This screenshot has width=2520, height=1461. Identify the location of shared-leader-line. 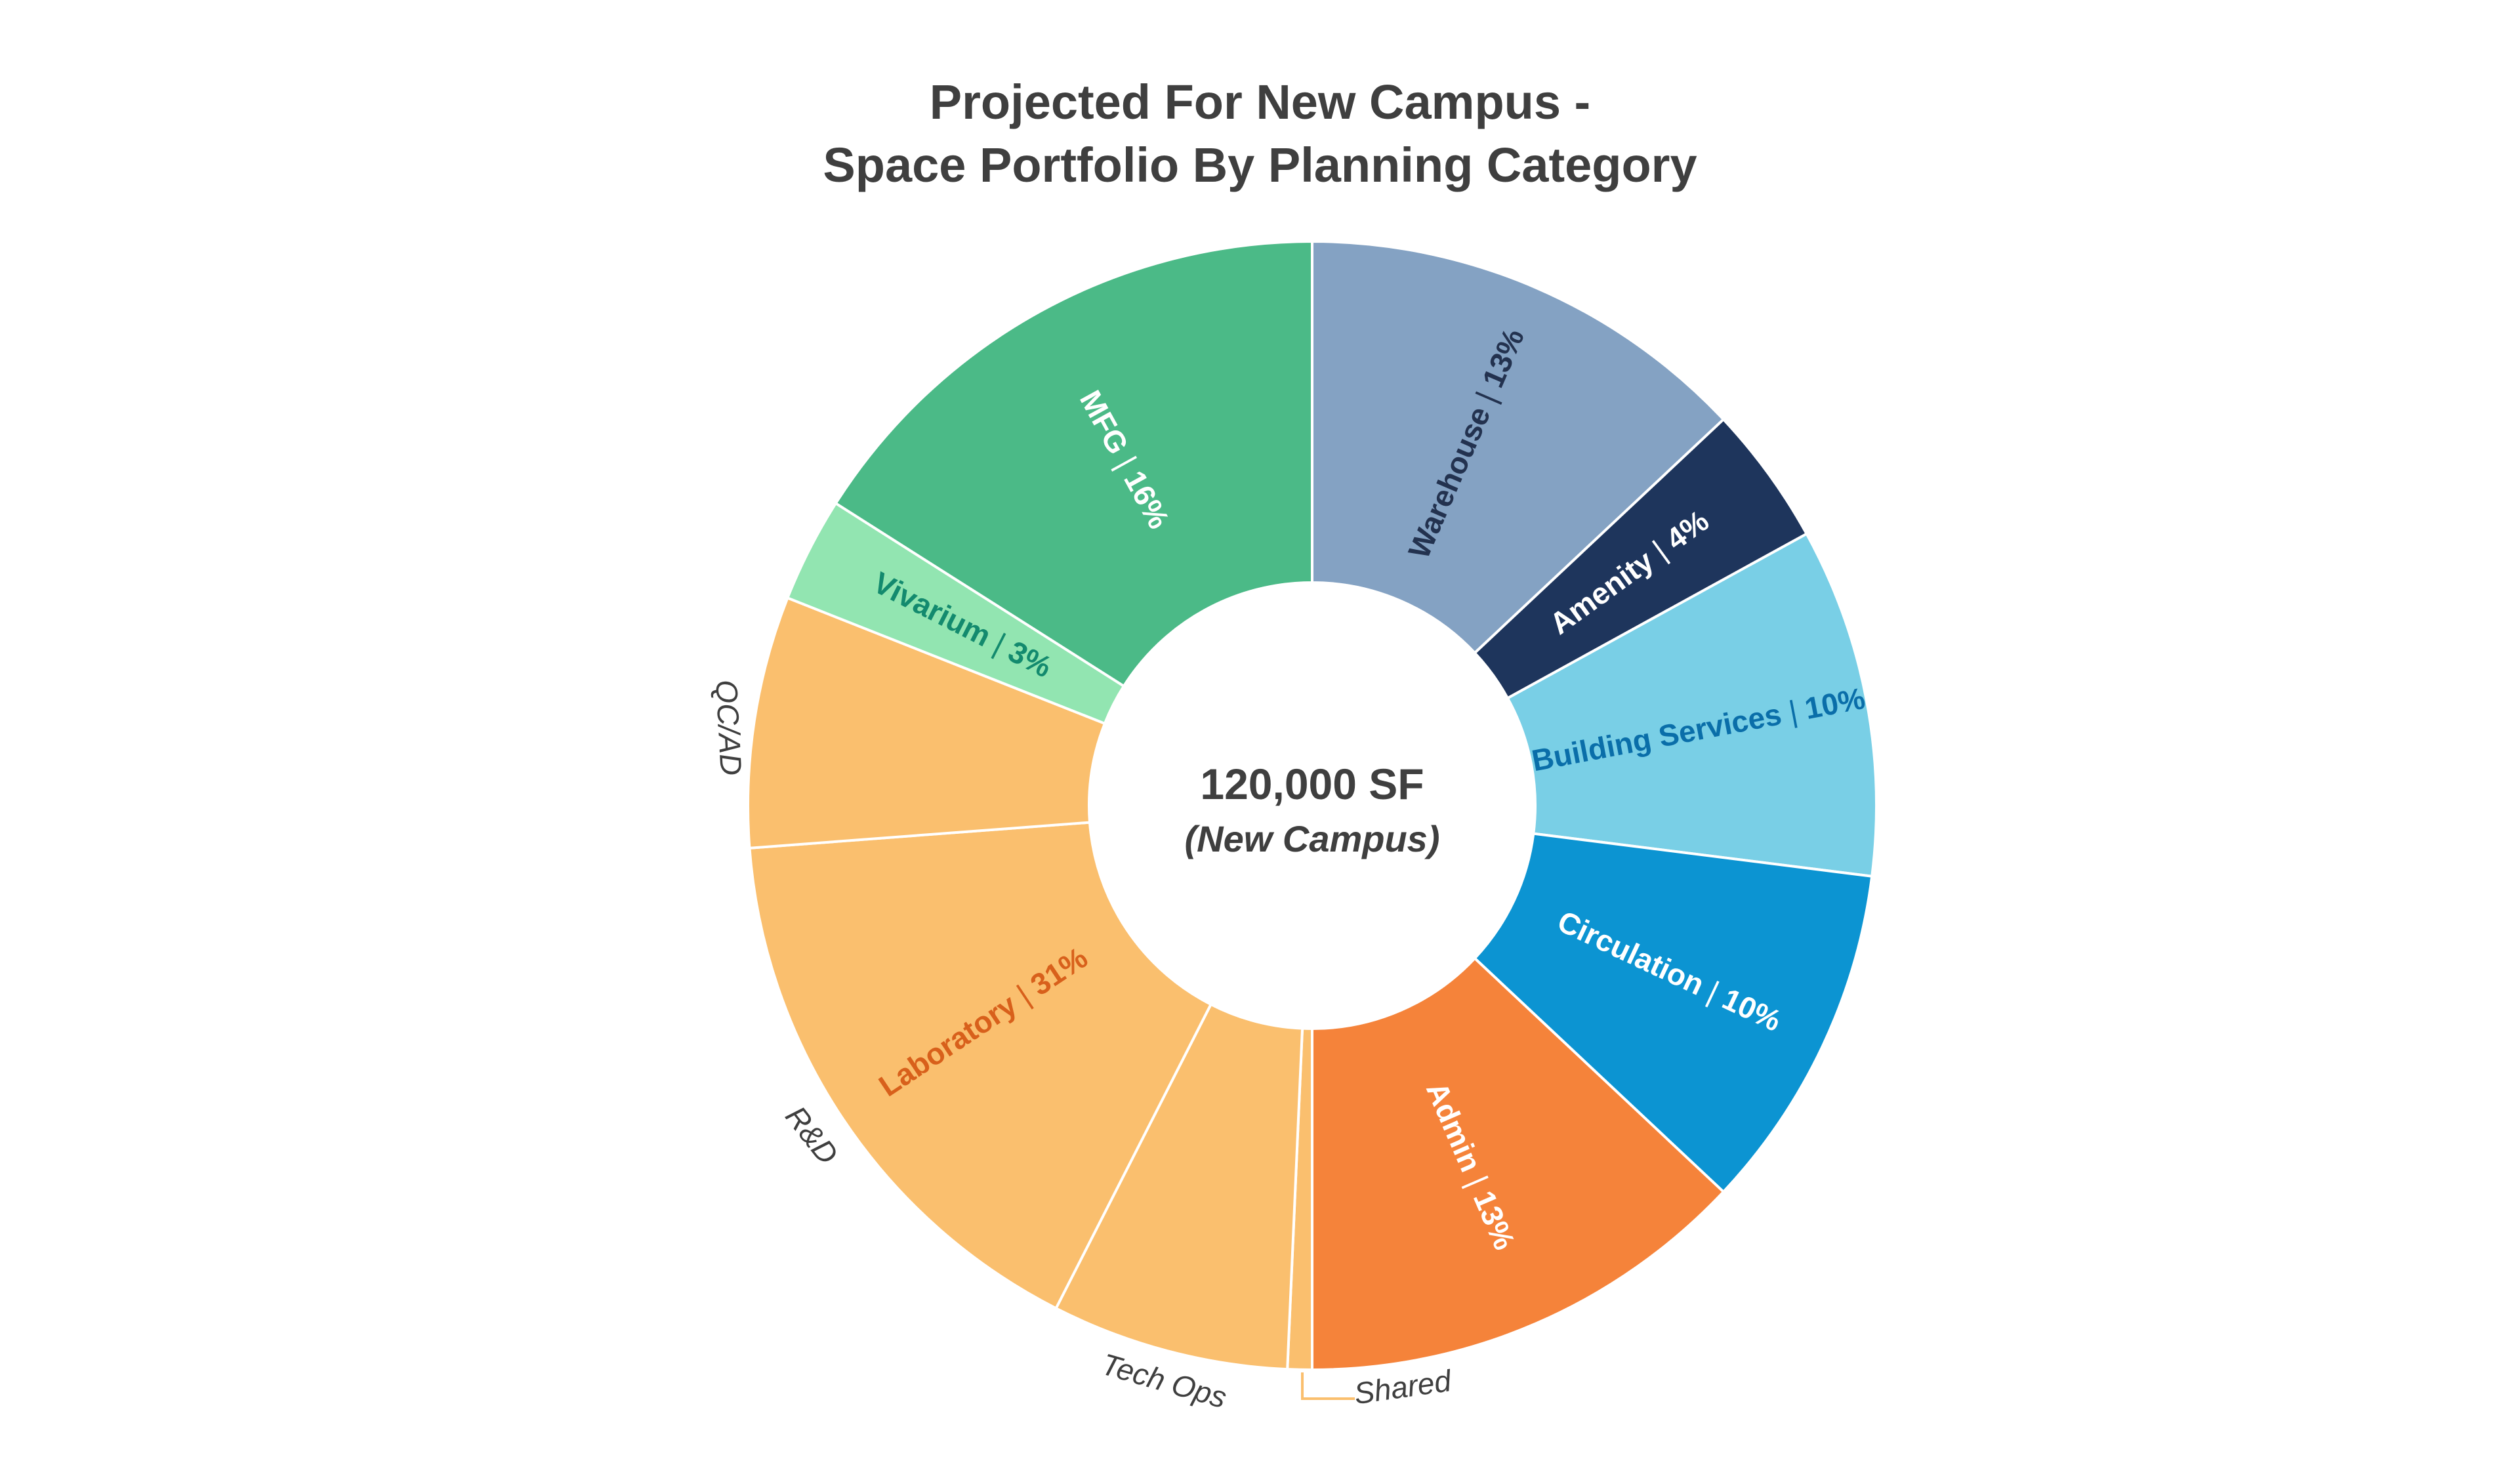
(1328, 1386).